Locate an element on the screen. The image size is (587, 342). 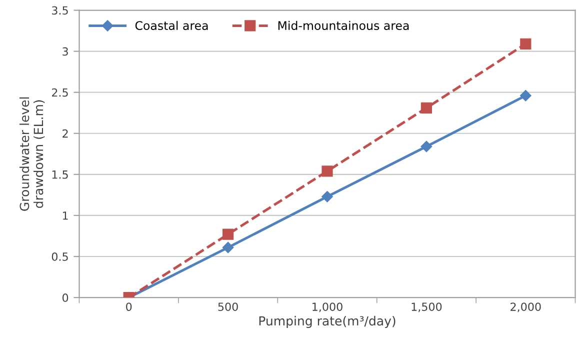
legend-label: Mid-mountainous area is located at coordinates (343, 25).